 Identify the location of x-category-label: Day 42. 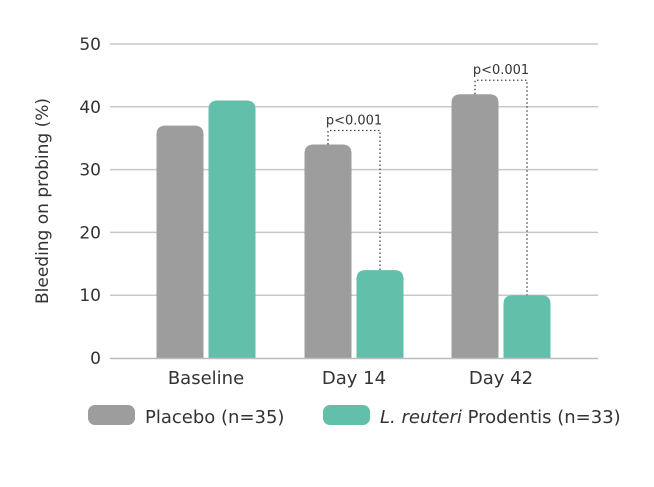
(501, 378).